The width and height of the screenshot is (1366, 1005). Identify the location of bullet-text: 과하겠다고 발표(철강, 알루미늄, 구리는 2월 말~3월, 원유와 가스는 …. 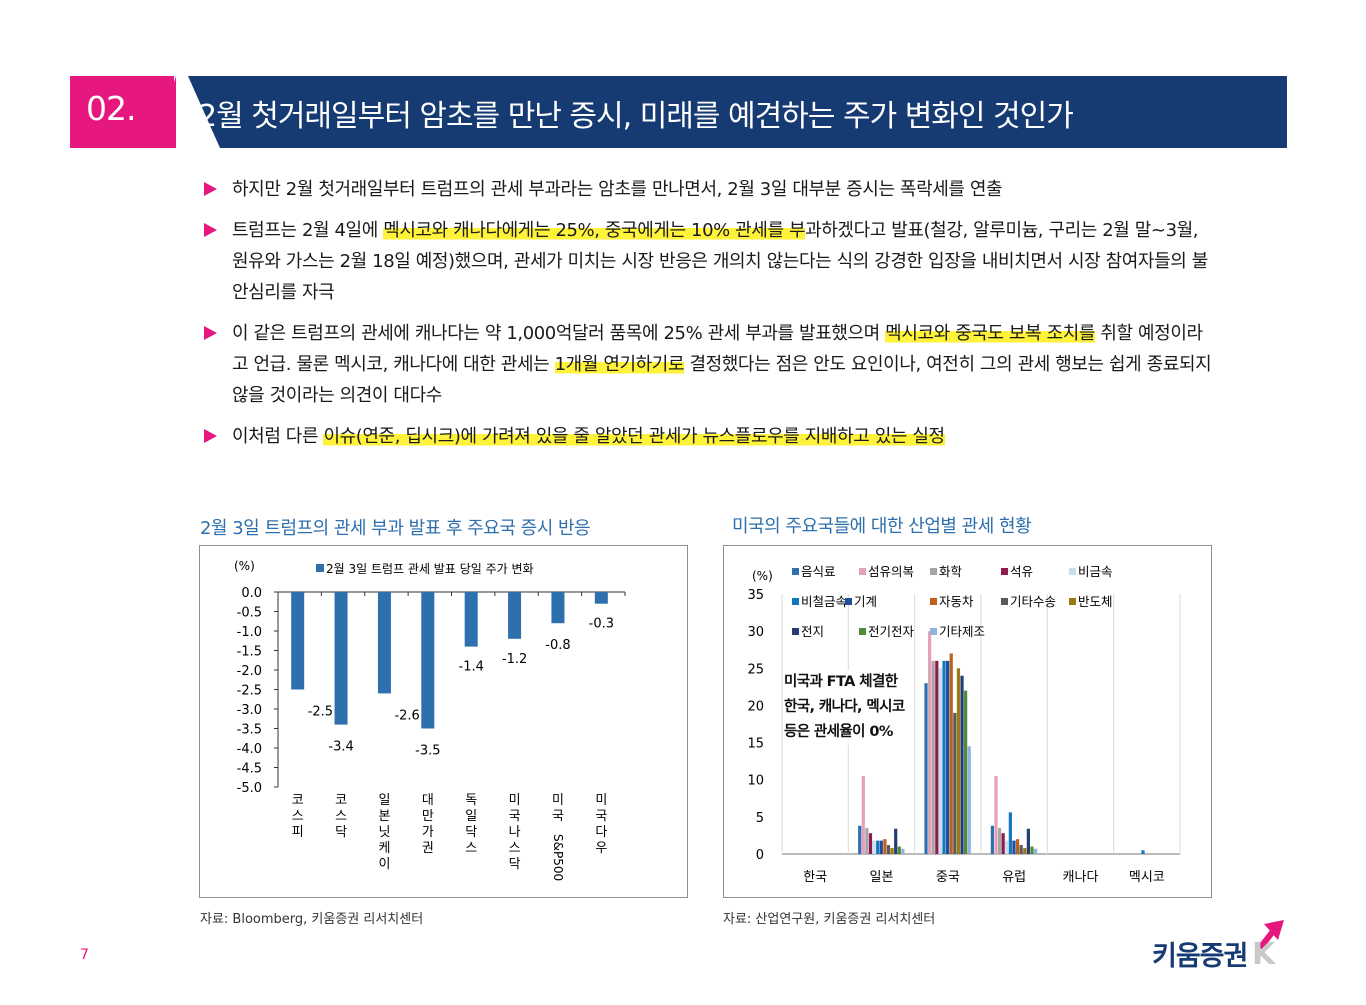
(720, 261).